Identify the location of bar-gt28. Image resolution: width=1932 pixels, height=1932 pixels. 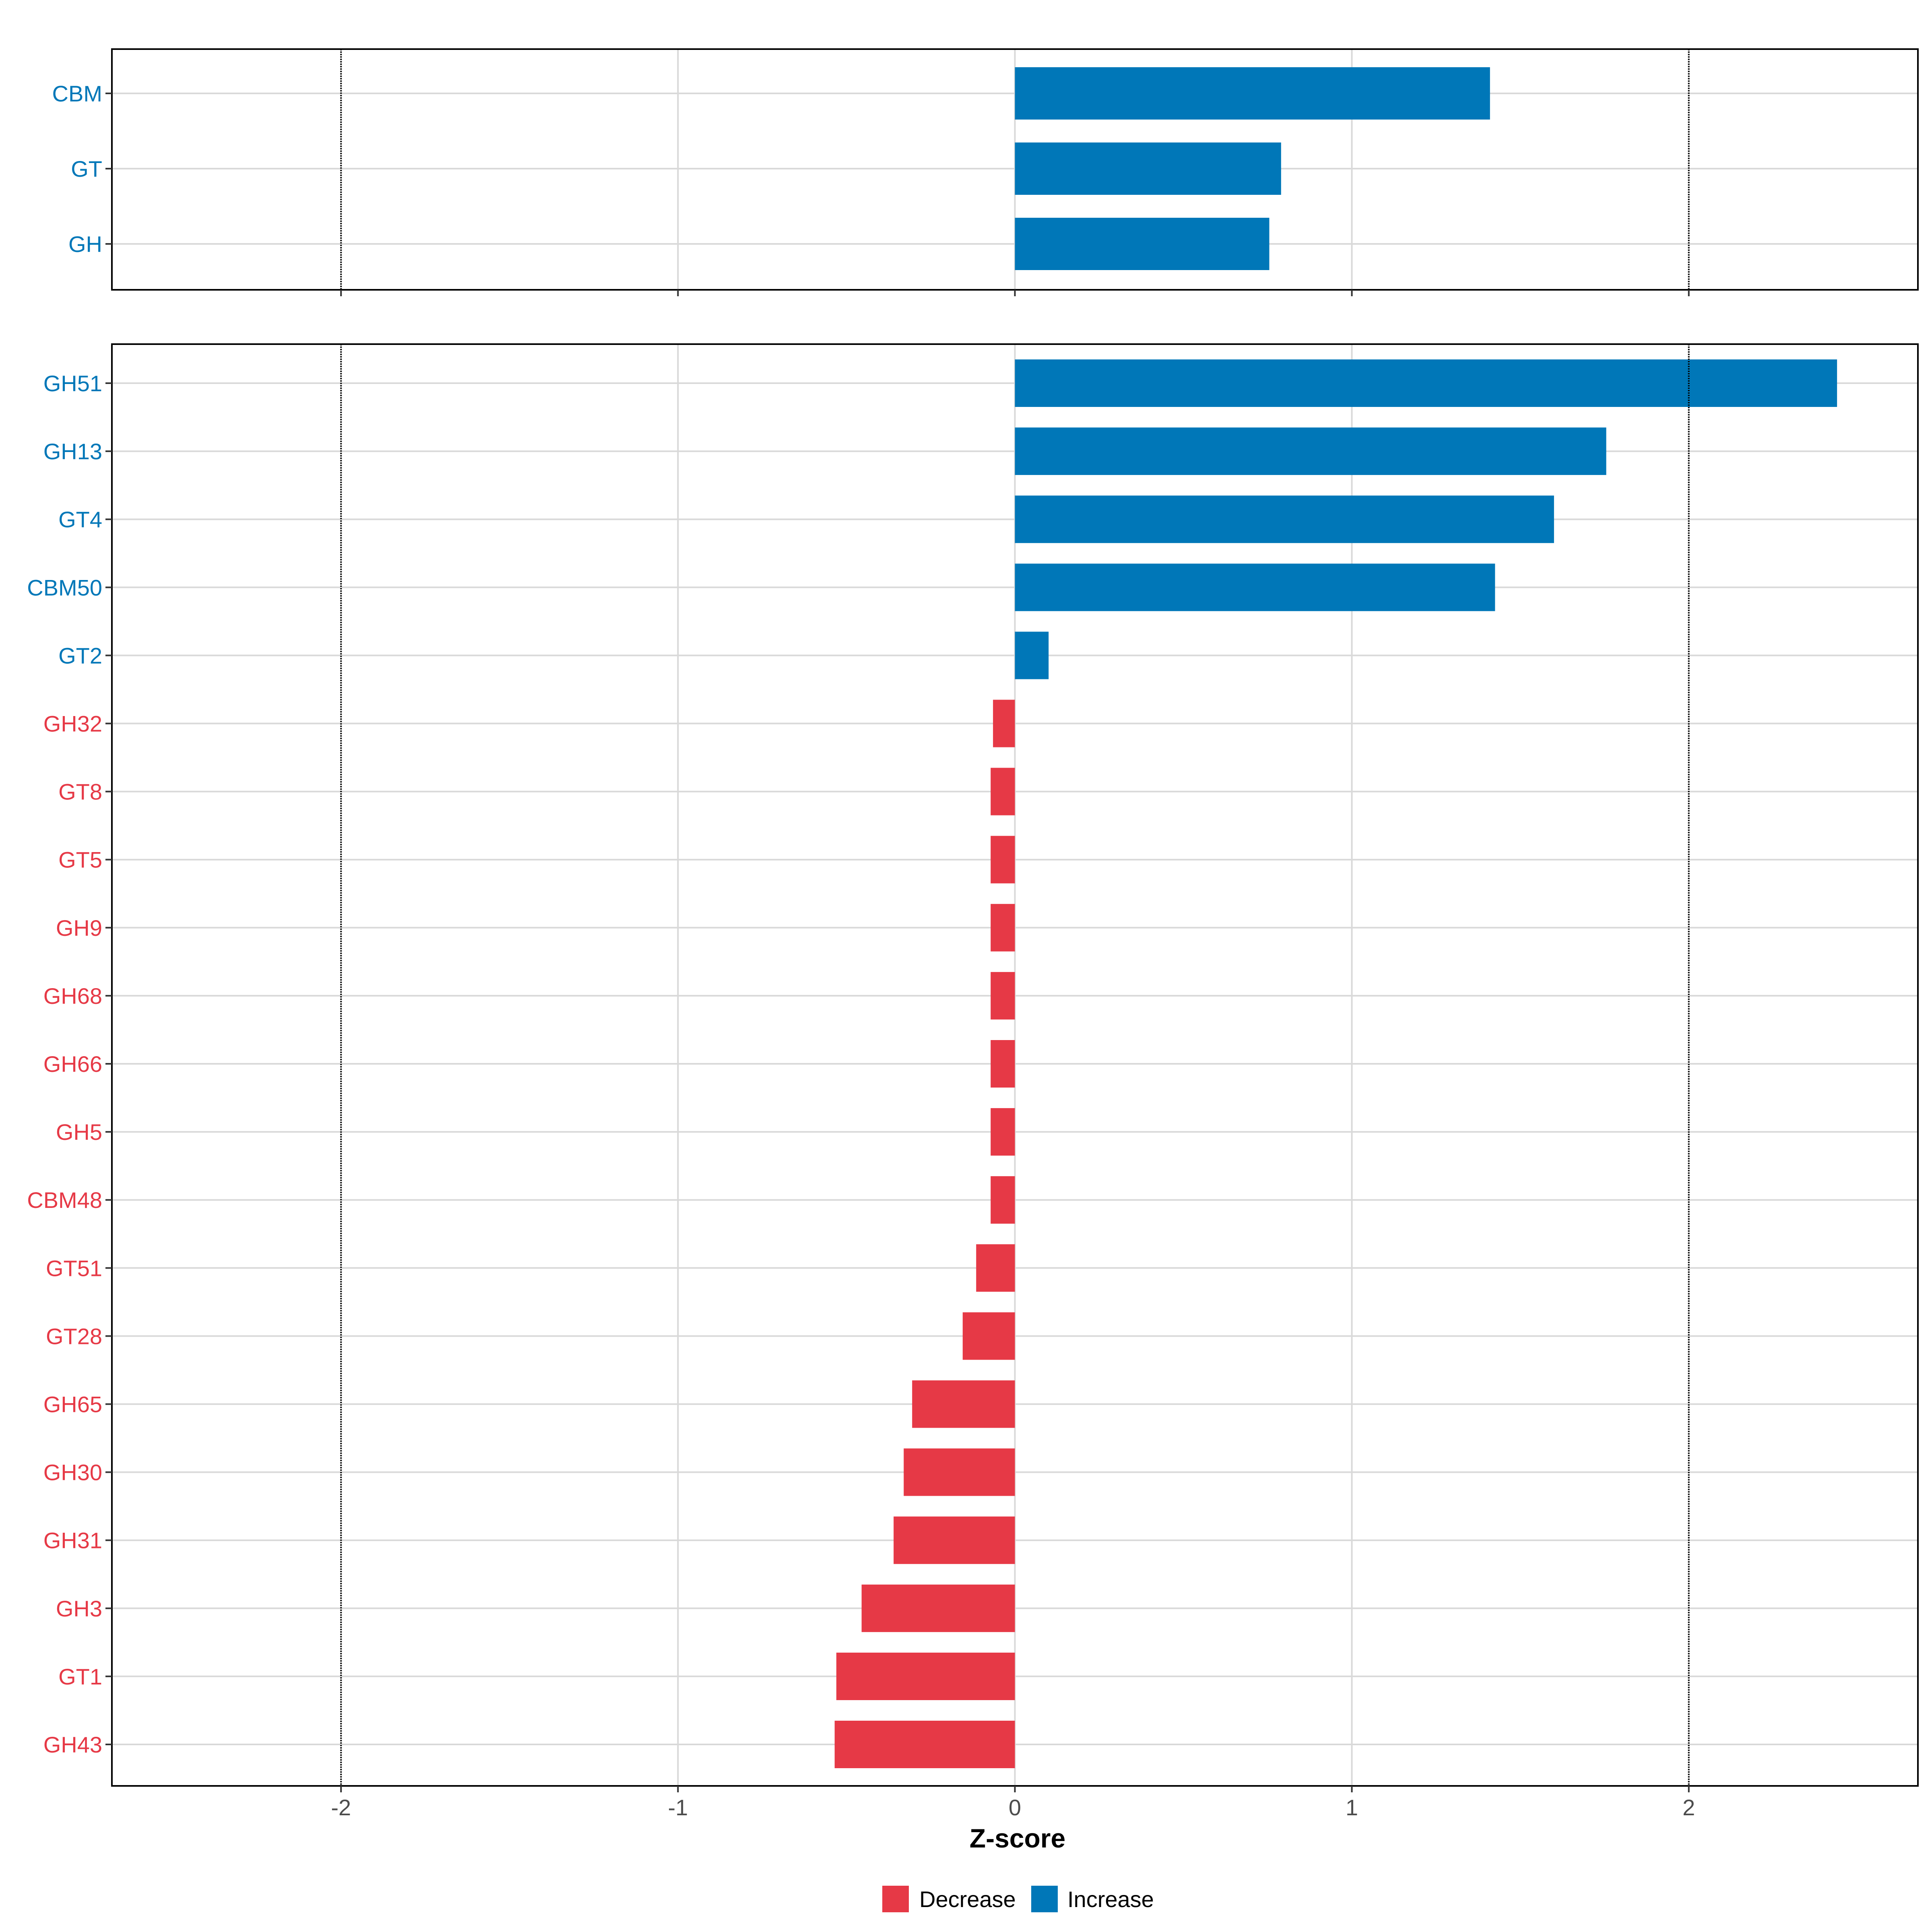
(988, 1336).